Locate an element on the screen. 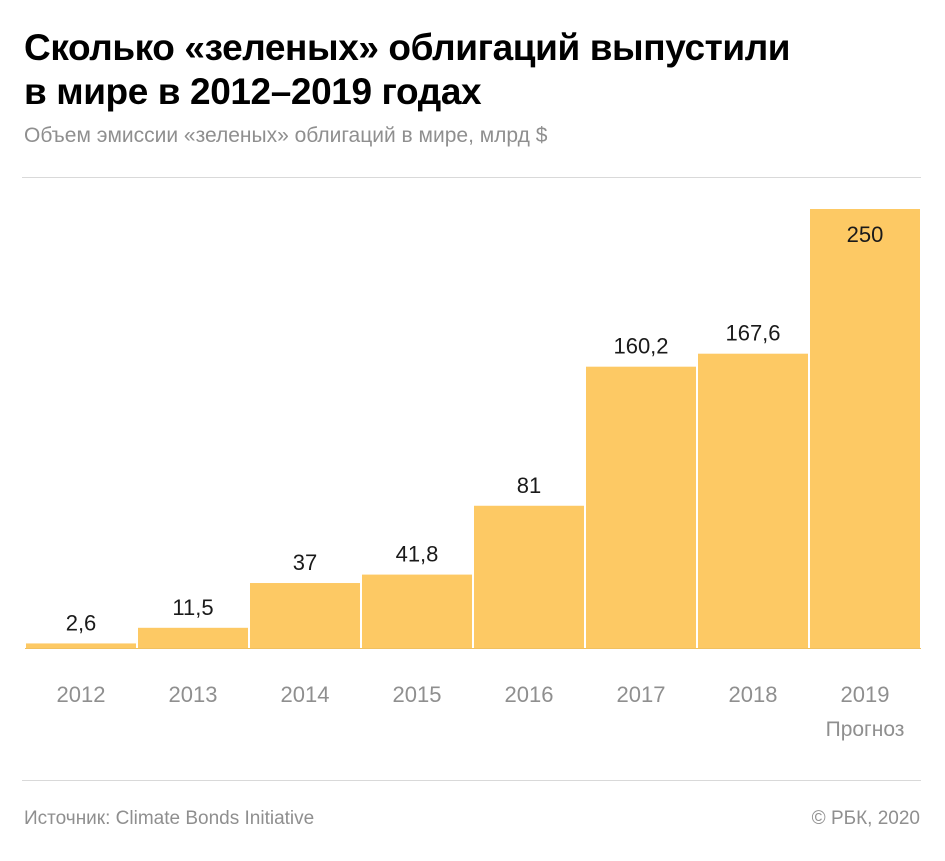  value-label-2014: 37 is located at coordinates (305, 562).